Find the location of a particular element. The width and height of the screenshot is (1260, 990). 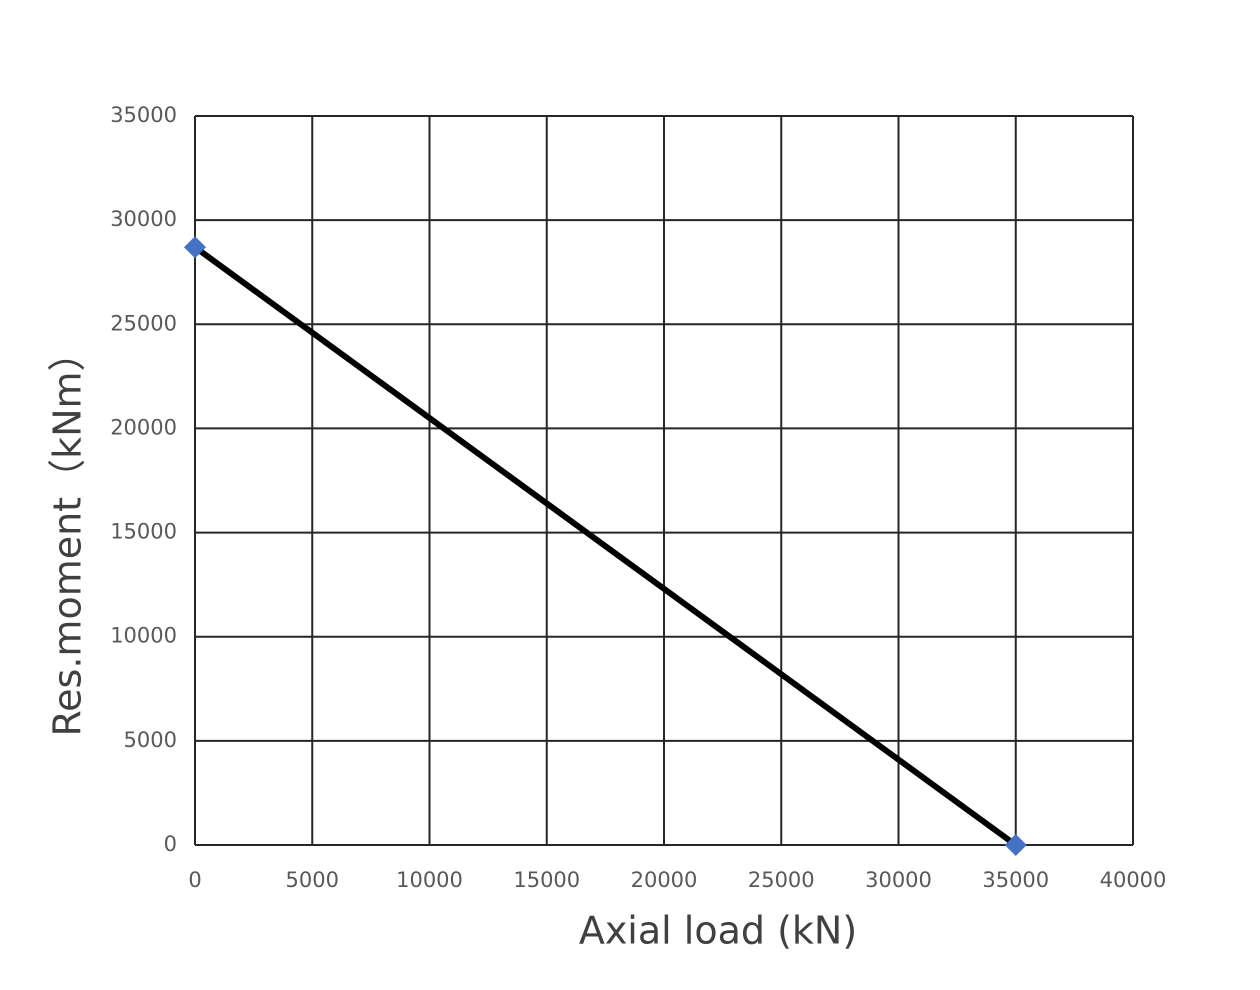

y-tick-label: 35000 is located at coordinates (143, 115).